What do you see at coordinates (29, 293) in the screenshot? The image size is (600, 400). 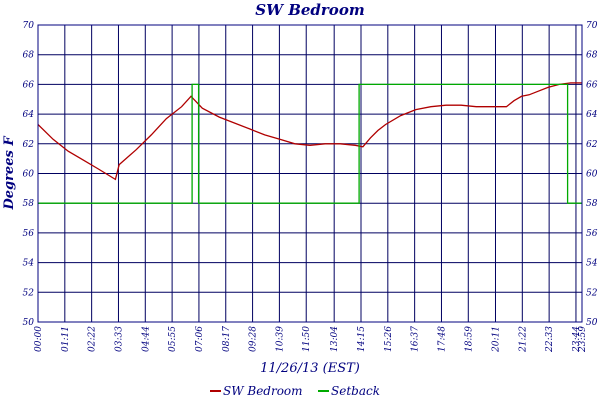 I see `y-tick-label: 52` at bounding box center [29, 293].